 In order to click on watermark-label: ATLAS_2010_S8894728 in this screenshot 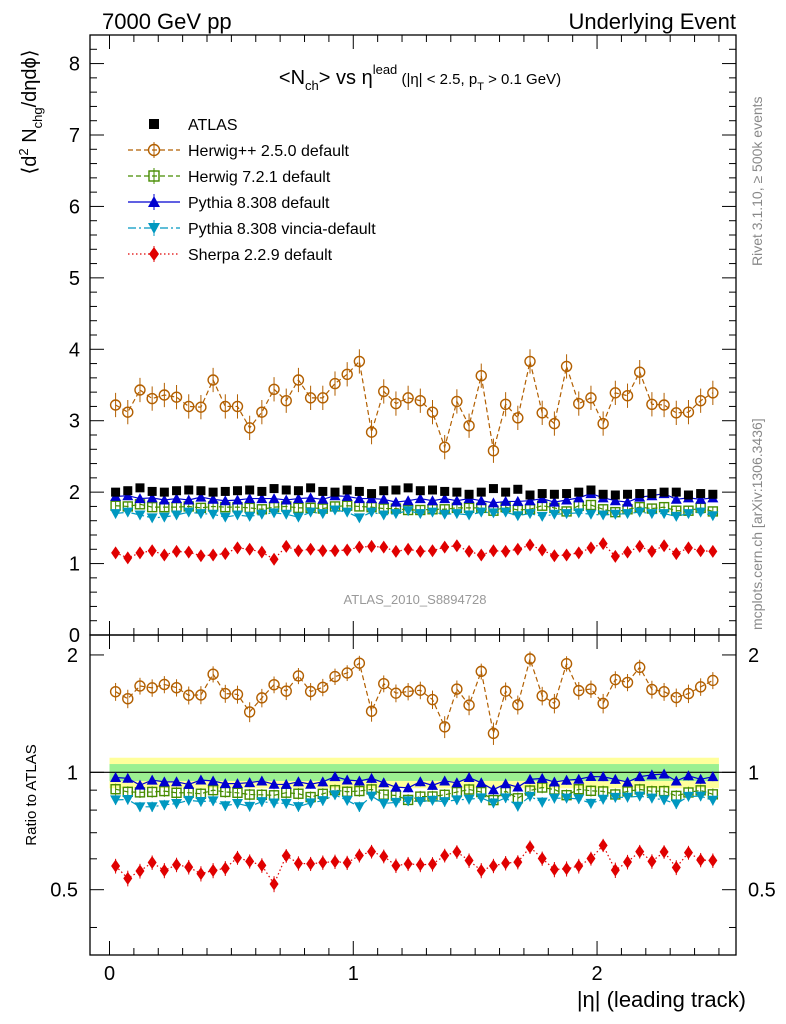, I will do `click(415, 599)`.